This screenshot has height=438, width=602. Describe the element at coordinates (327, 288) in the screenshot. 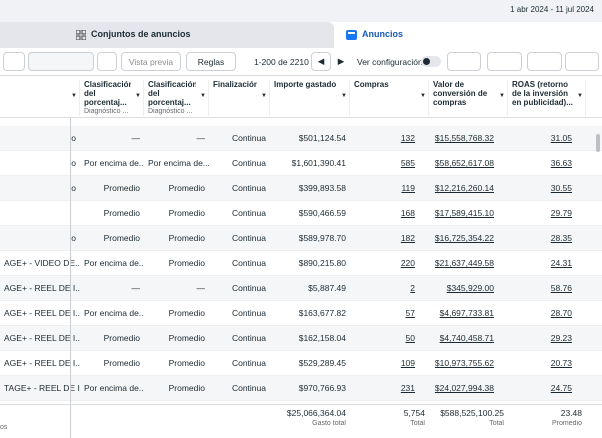

I see `table-cell: $5,887.49` at that location.